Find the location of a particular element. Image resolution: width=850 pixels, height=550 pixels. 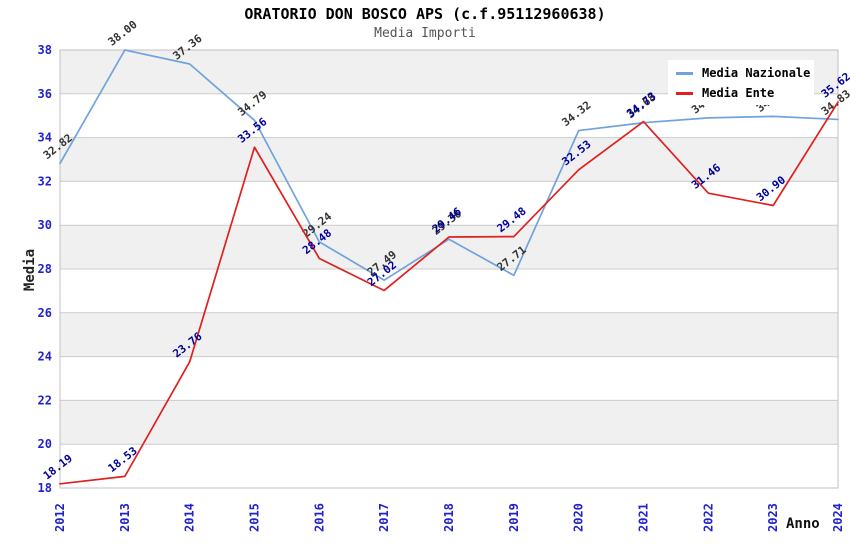

x-tick-label: 2021 is located at coordinates (644, 517).